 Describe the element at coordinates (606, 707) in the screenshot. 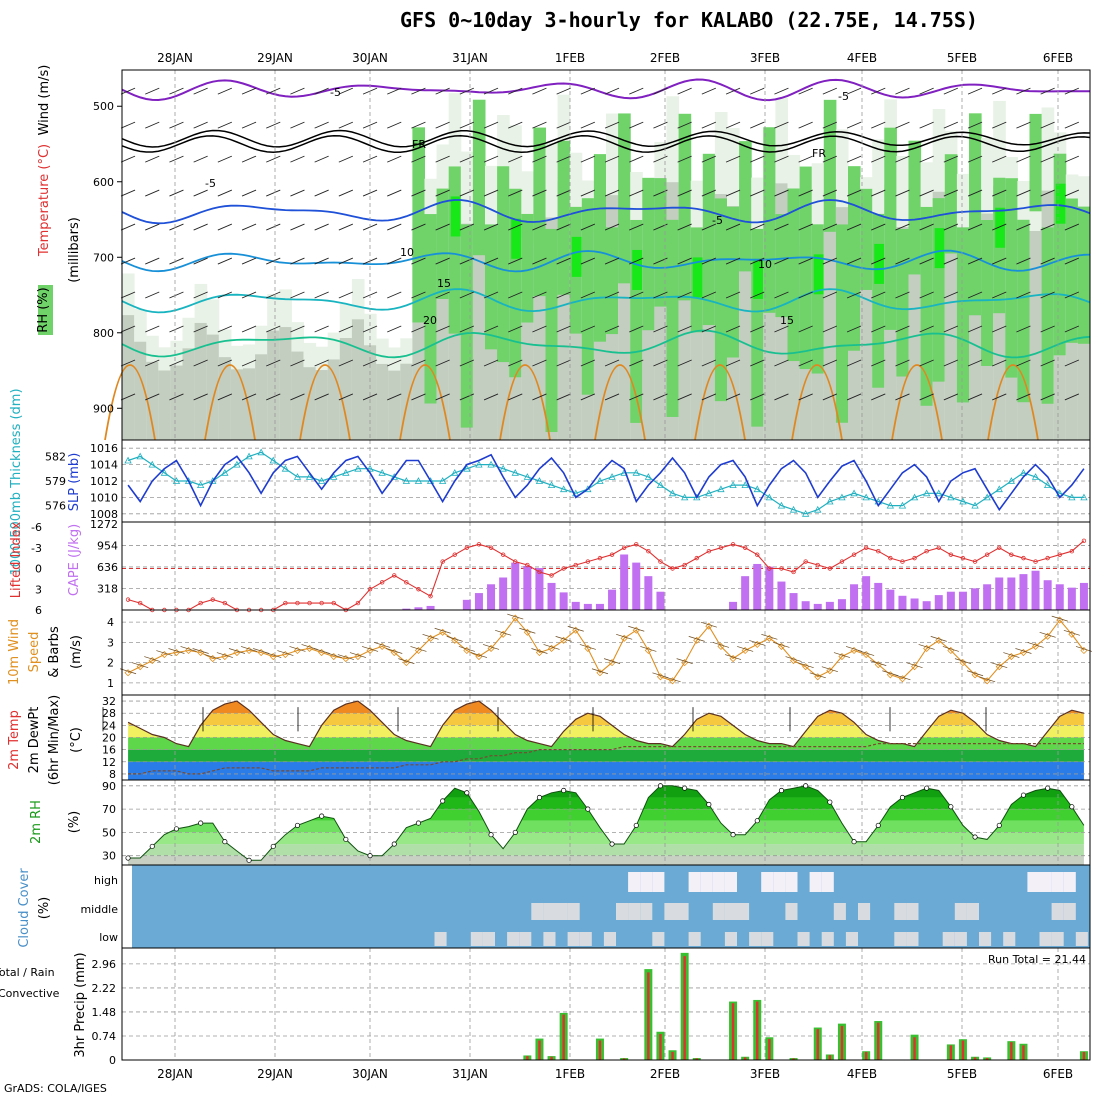

I see `temp-band` at that location.